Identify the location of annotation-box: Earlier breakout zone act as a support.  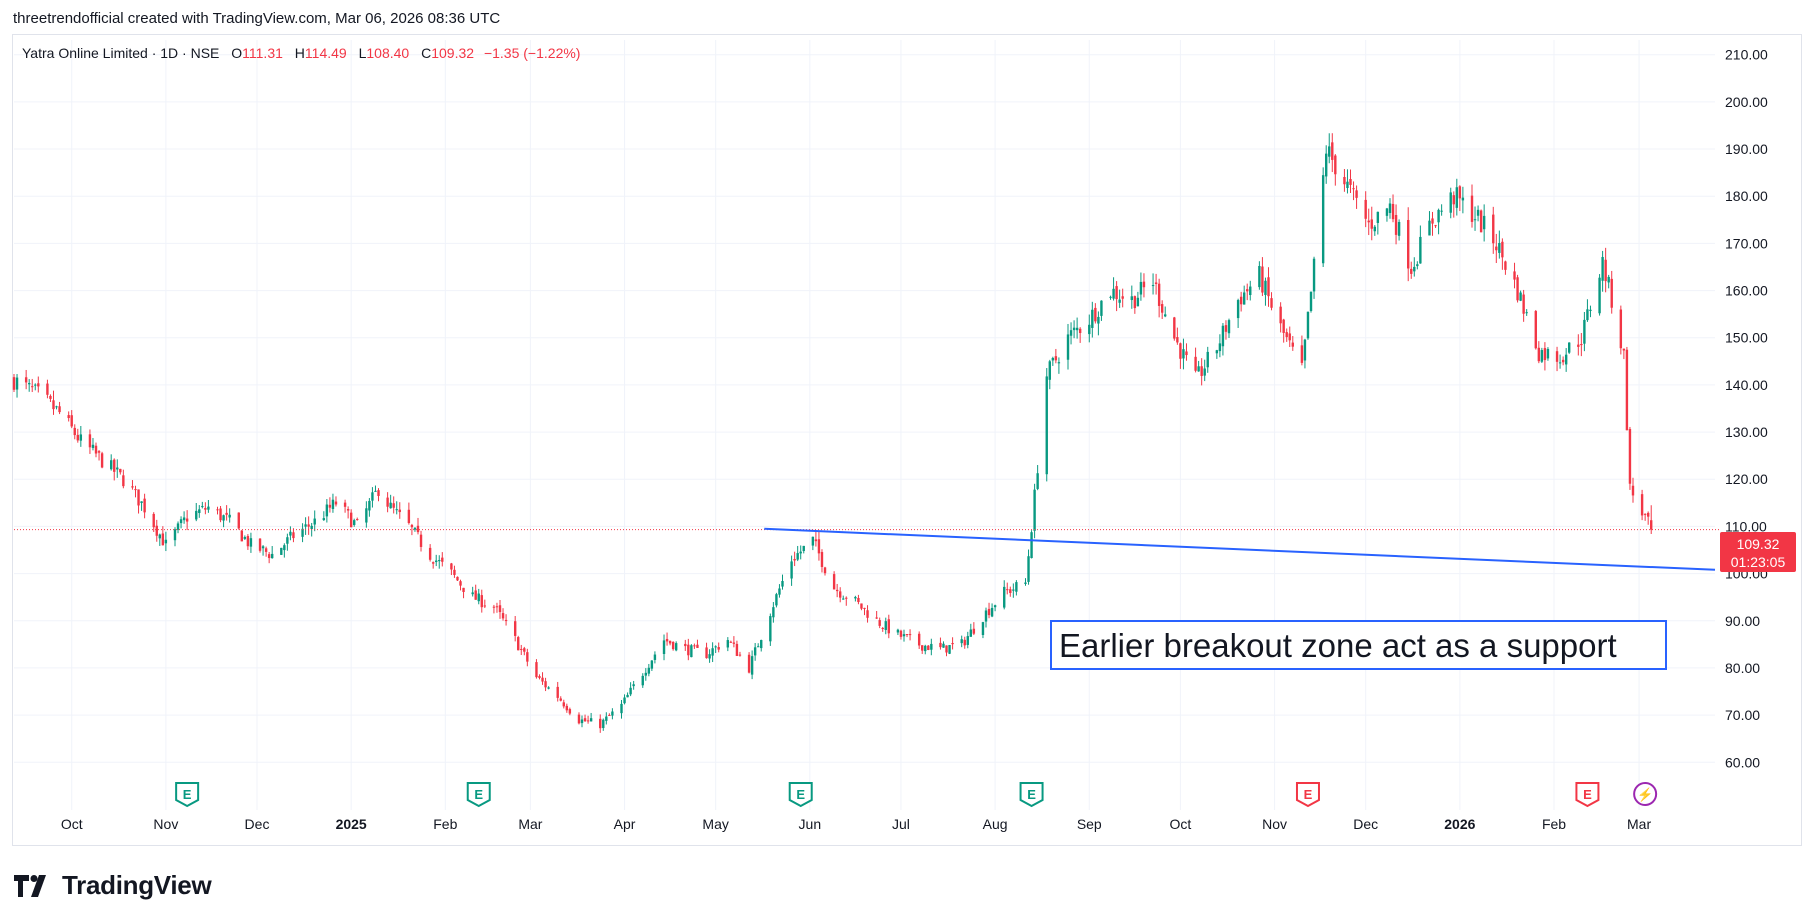
(1358, 645).